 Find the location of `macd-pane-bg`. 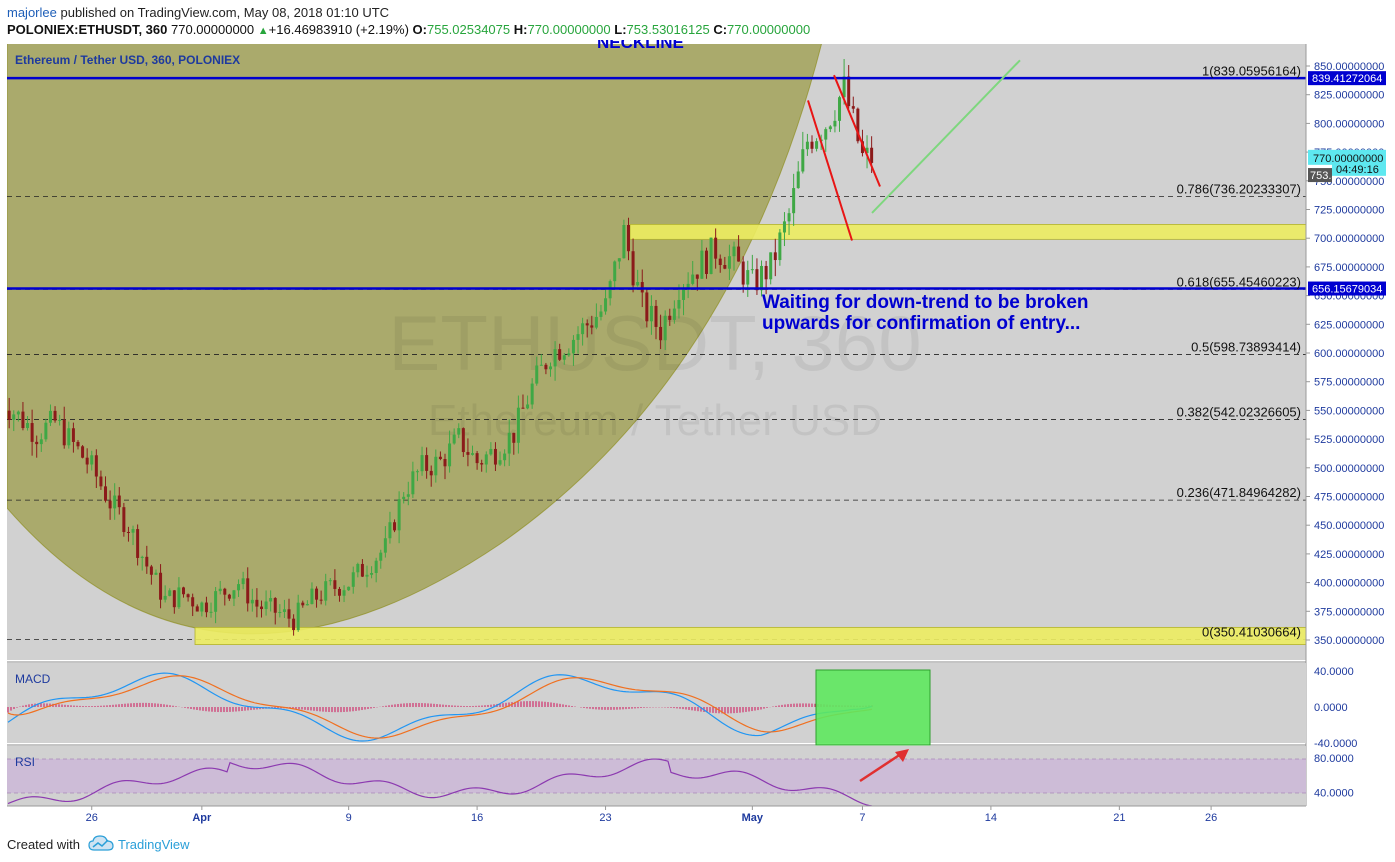

macd-pane-bg is located at coordinates (656, 703).